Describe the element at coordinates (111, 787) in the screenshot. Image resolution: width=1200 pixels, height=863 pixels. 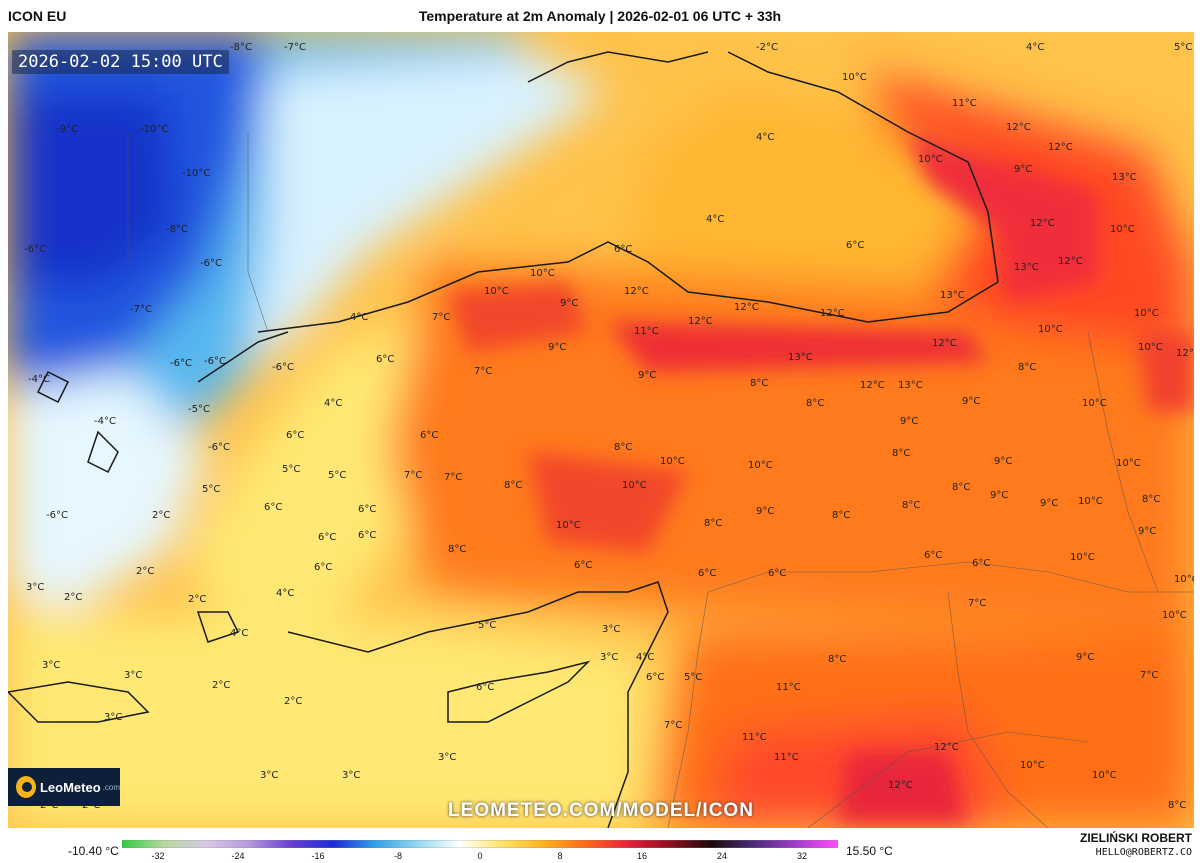
I see `logo-sub: .com` at that location.